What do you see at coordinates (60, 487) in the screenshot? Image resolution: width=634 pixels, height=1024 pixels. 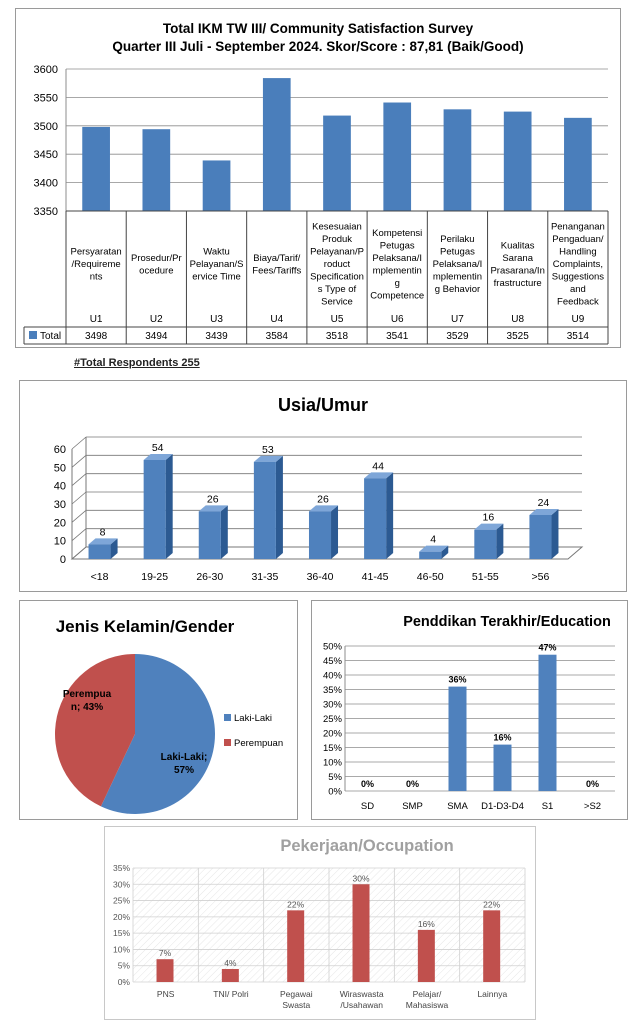 I see `y-tick-label: 40` at bounding box center [60, 487].